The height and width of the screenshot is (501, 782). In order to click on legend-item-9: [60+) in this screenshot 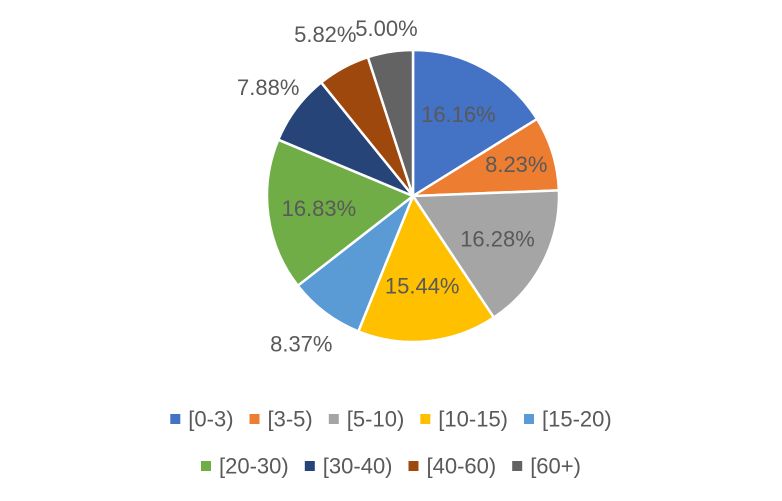, I will do `click(546, 466)`.